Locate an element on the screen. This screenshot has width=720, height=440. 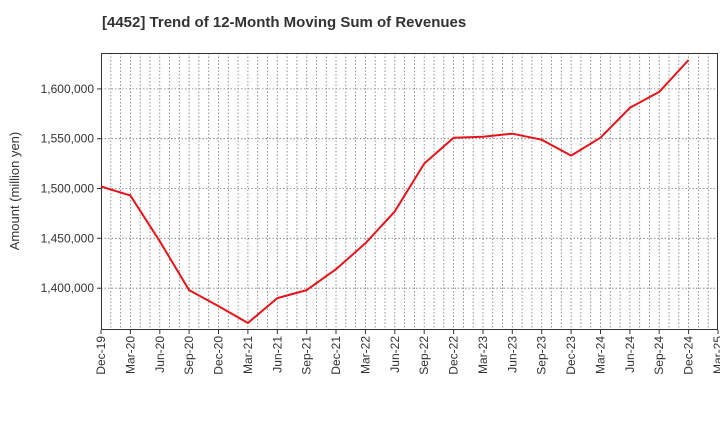
x-tick-label: Mar-23 is located at coordinates (483, 355).